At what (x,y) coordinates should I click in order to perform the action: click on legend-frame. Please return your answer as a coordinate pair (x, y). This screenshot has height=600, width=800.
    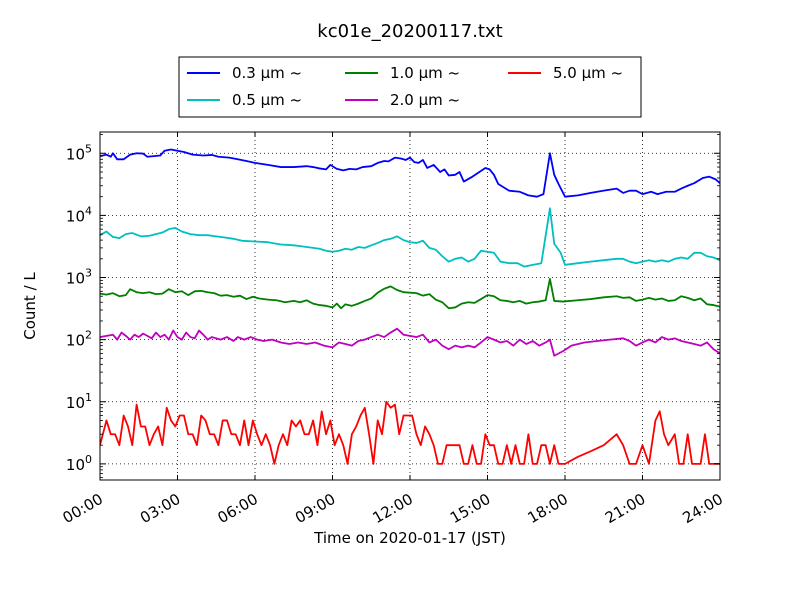
    Looking at the image, I should click on (410, 87).